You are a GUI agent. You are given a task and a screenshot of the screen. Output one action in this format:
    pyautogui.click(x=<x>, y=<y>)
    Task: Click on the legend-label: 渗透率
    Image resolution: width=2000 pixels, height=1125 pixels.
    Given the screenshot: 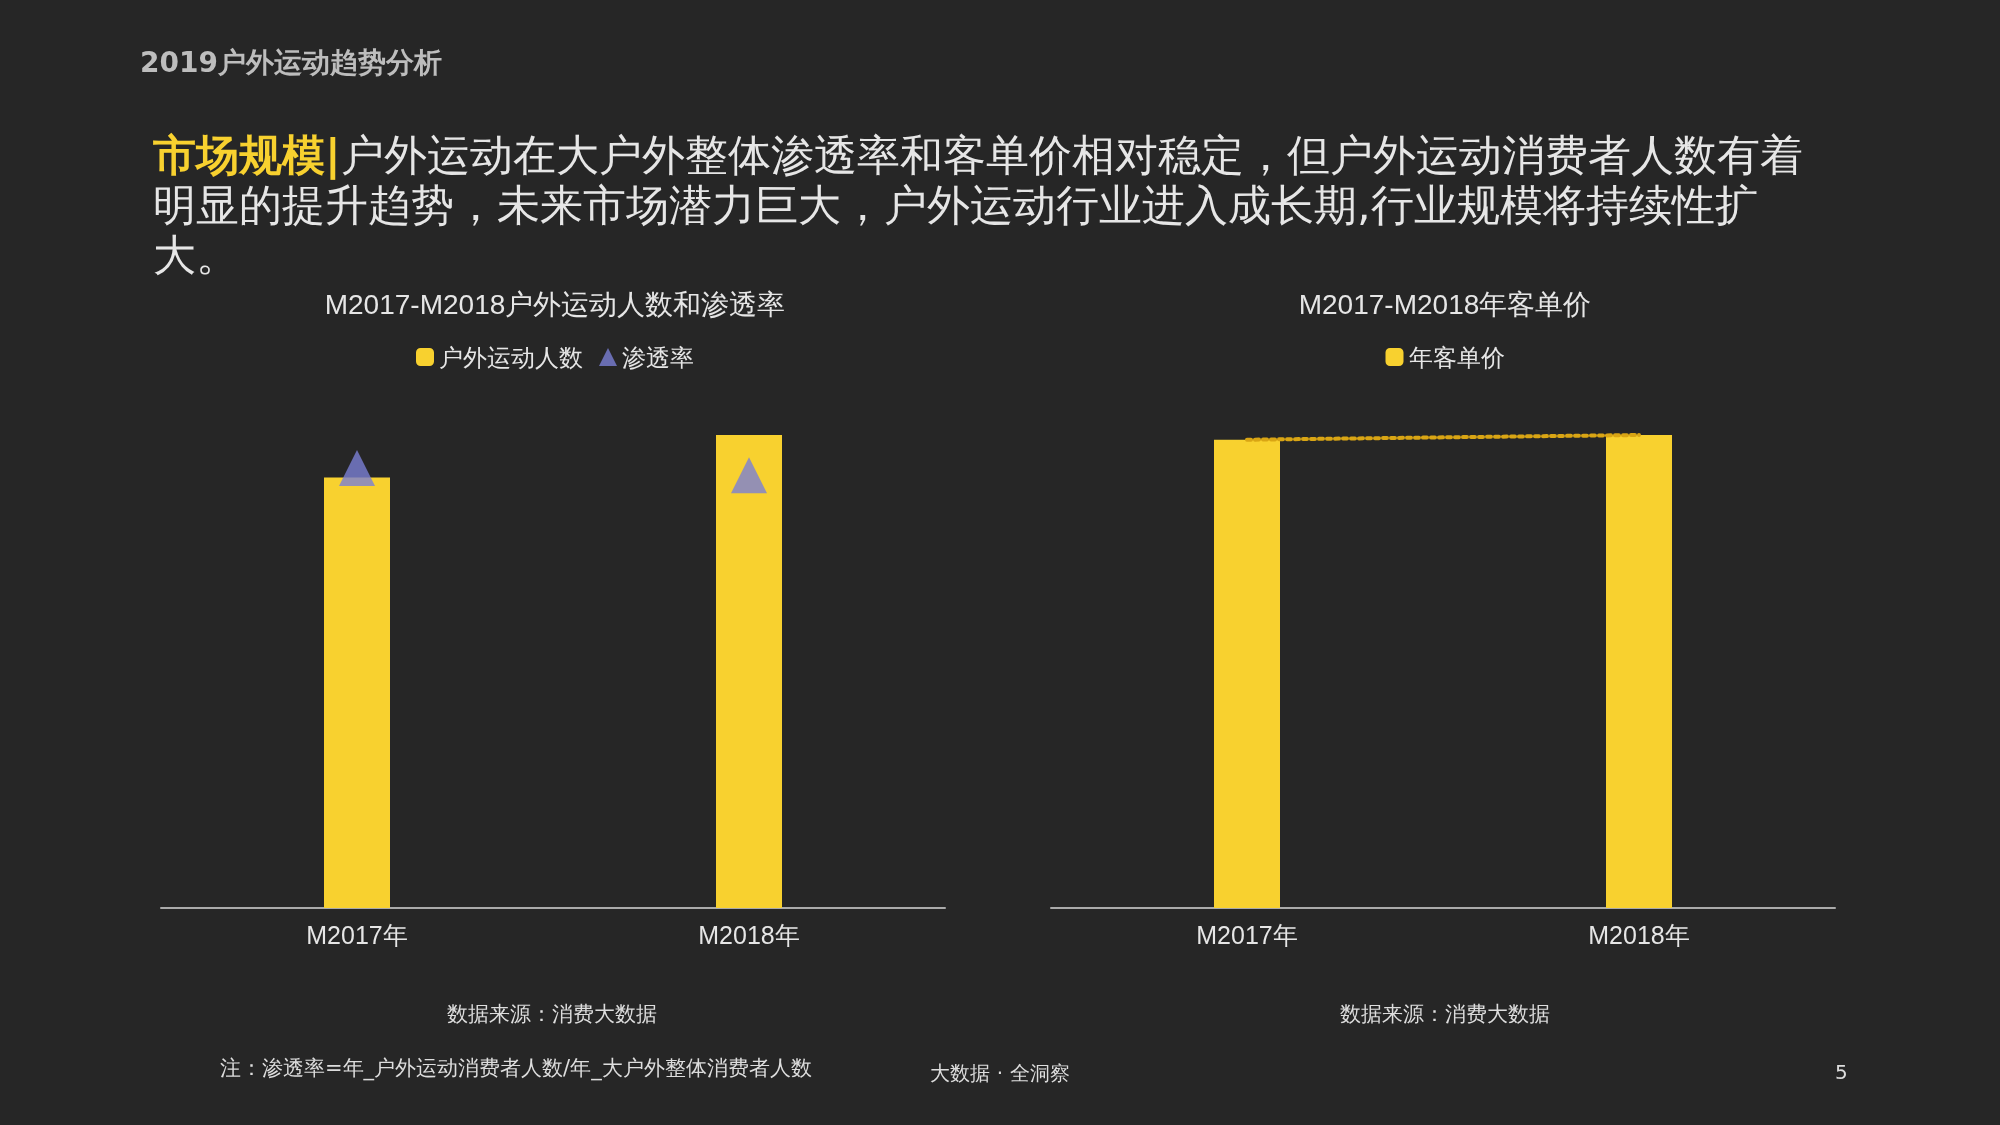 What is the action you would take?
    pyautogui.click(x=658, y=357)
    